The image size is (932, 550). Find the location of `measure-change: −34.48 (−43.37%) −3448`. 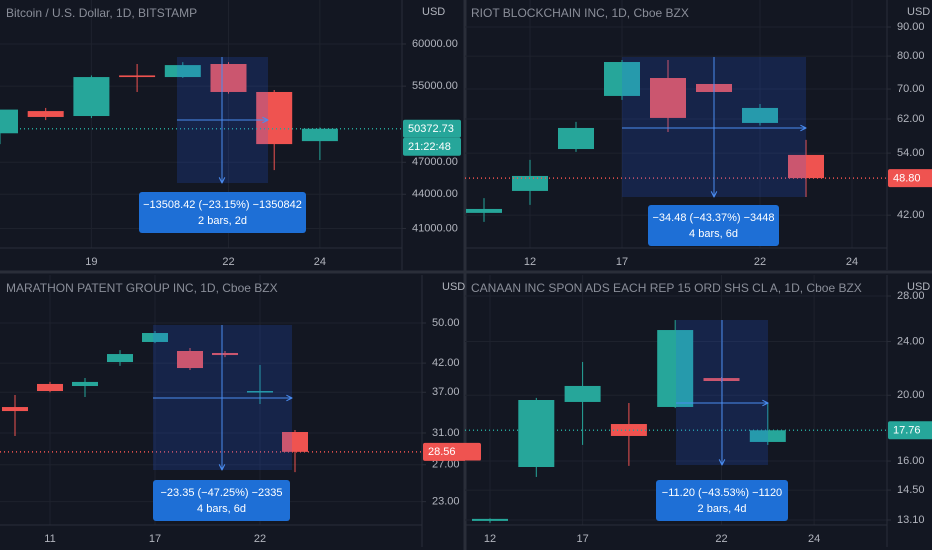

measure-change: −34.48 (−43.37%) −3448 is located at coordinates (713, 218).